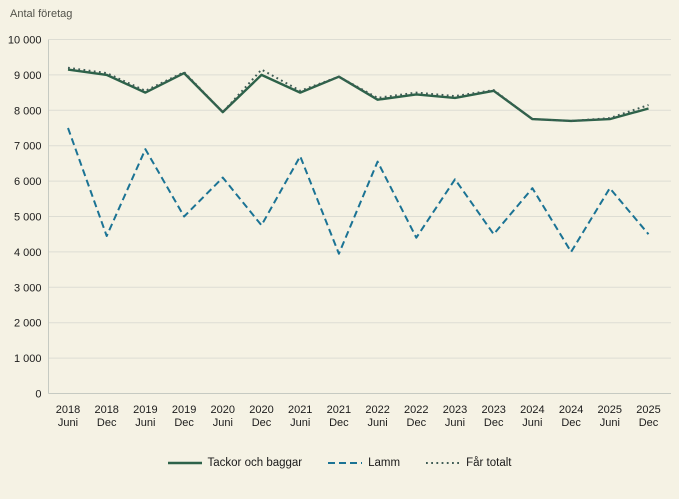 This screenshot has height=499, width=679. I want to click on y-axis-title: Antal företag, so click(41, 14).